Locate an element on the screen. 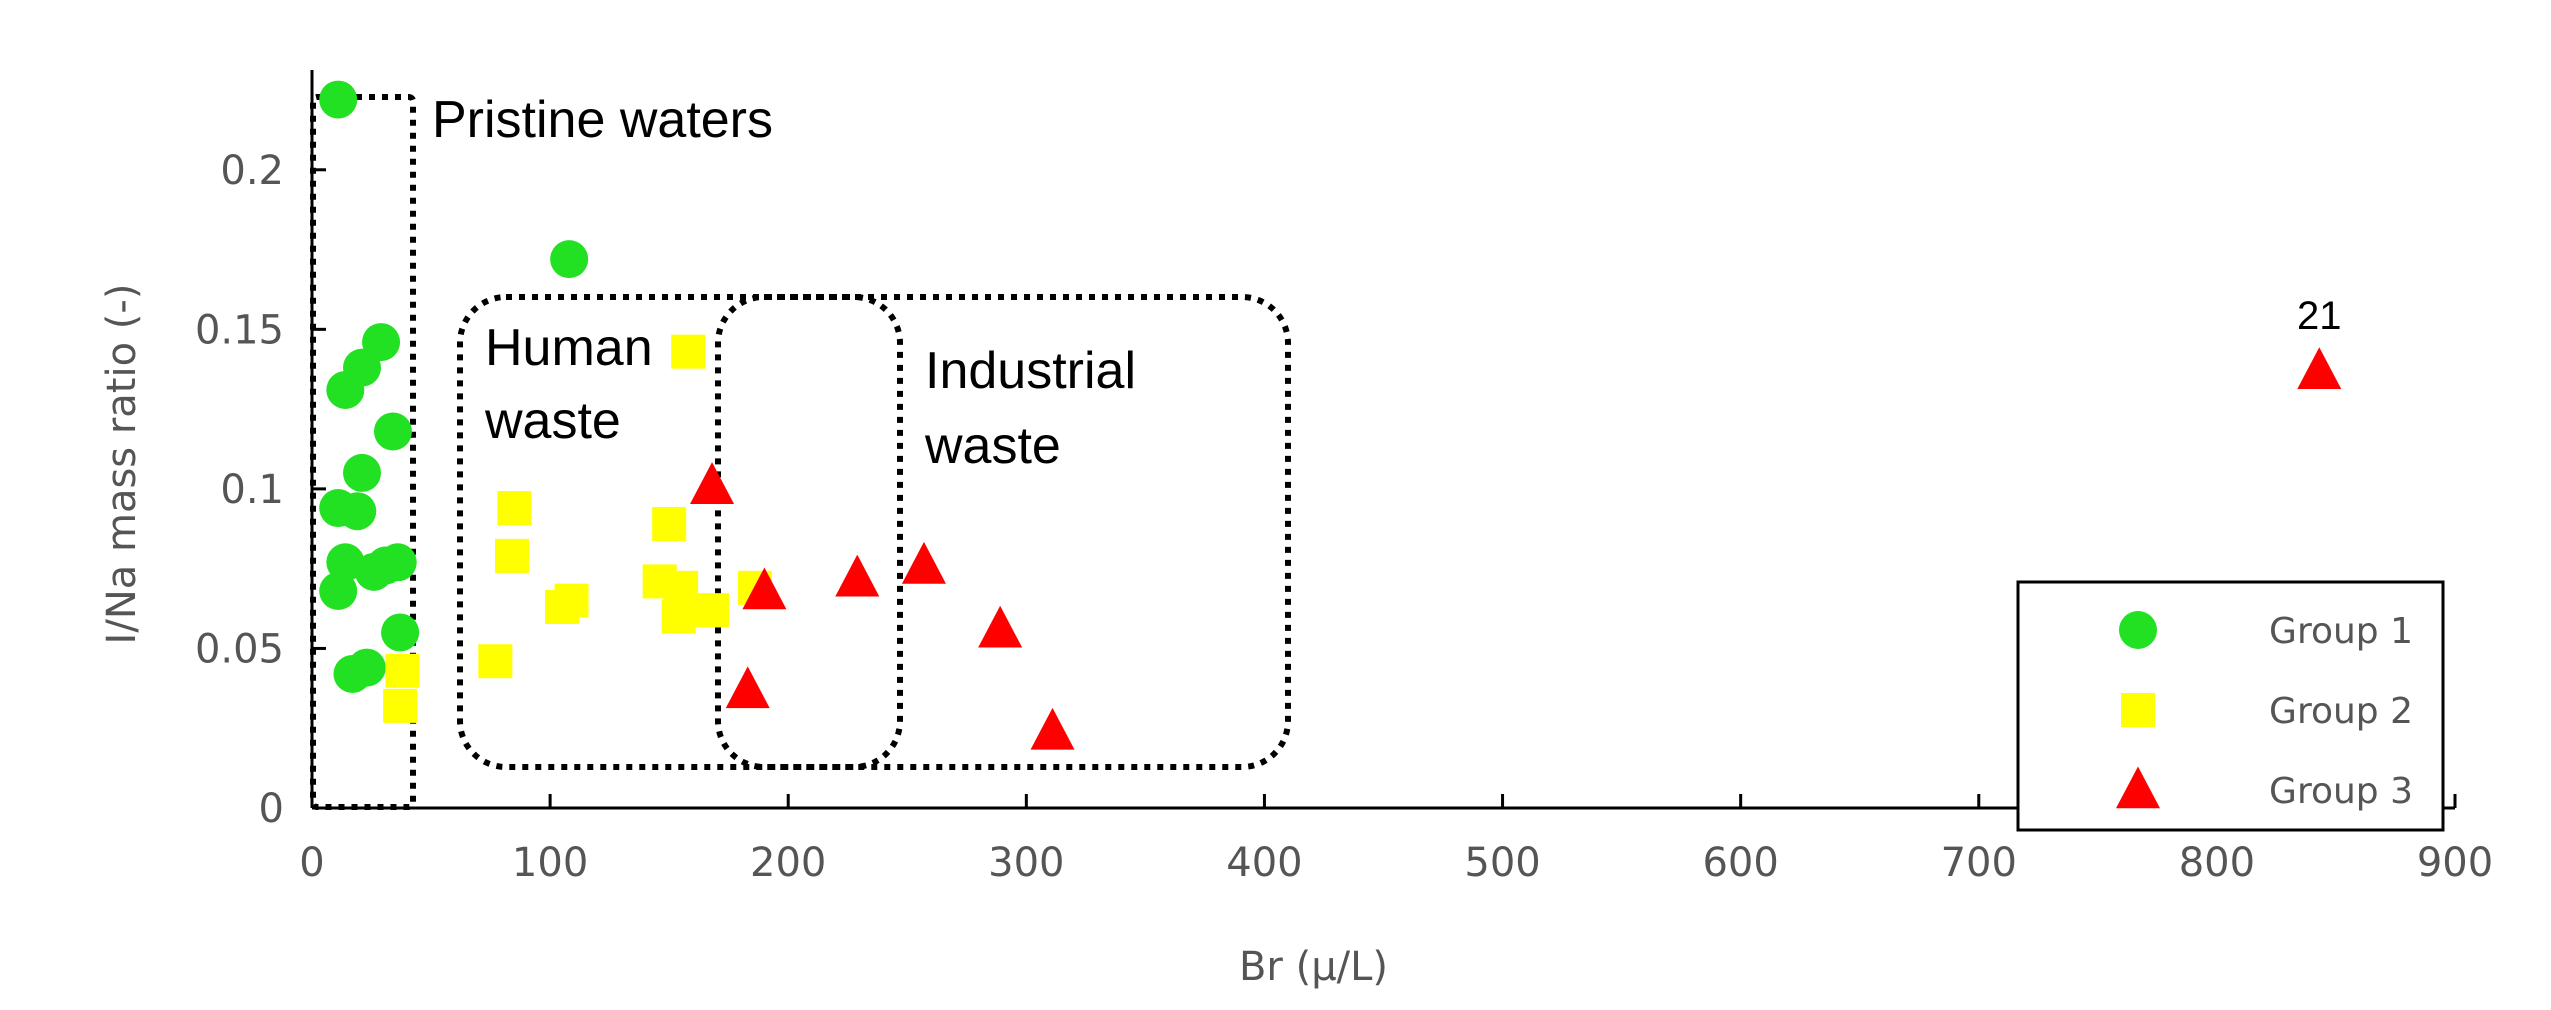  legend-box is located at coordinates (2230, 706).